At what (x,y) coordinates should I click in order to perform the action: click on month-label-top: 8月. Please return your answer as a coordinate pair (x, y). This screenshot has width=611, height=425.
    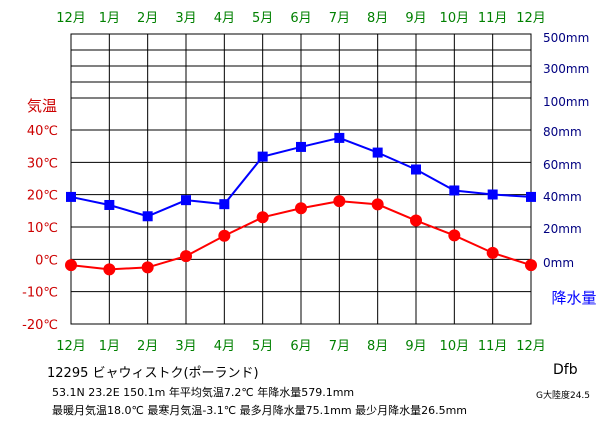
    Looking at the image, I should click on (377, 18).